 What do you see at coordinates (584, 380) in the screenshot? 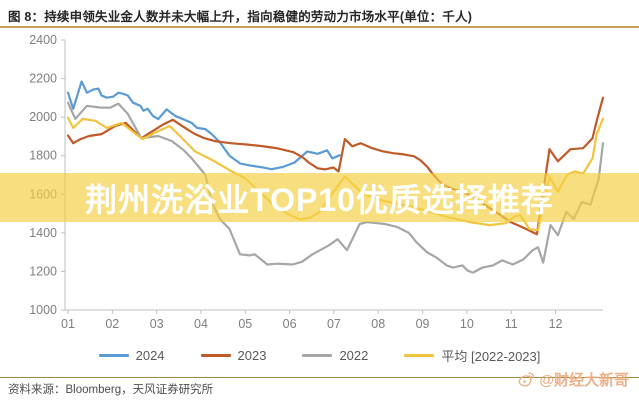
I see `watermark-text: @财经大新哥` at bounding box center [584, 380].